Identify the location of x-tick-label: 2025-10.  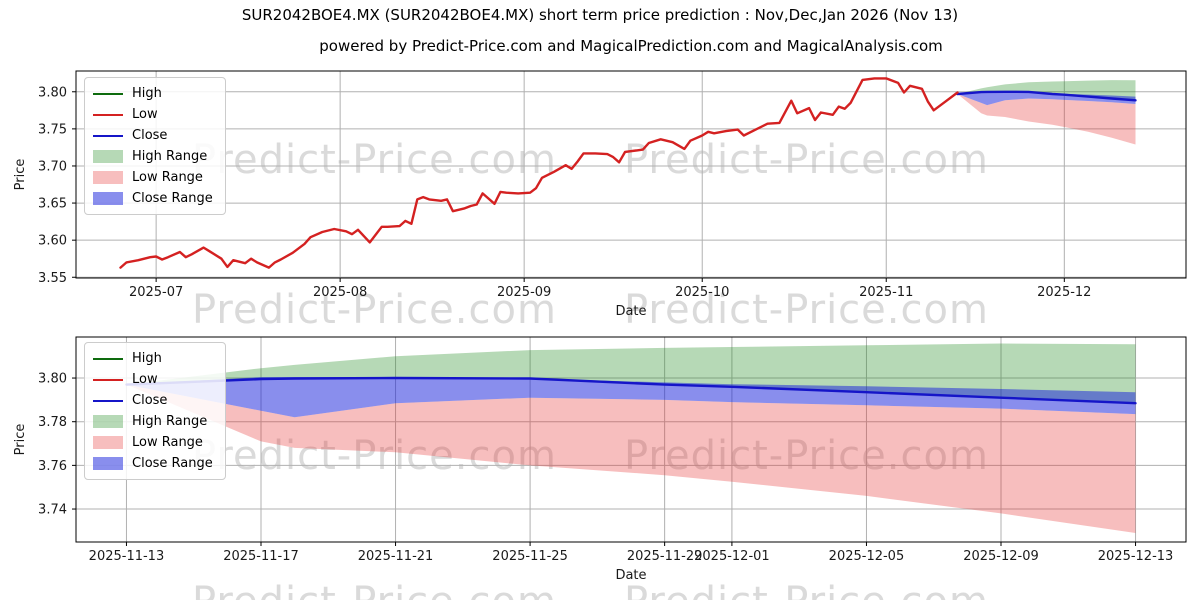
(702, 292).